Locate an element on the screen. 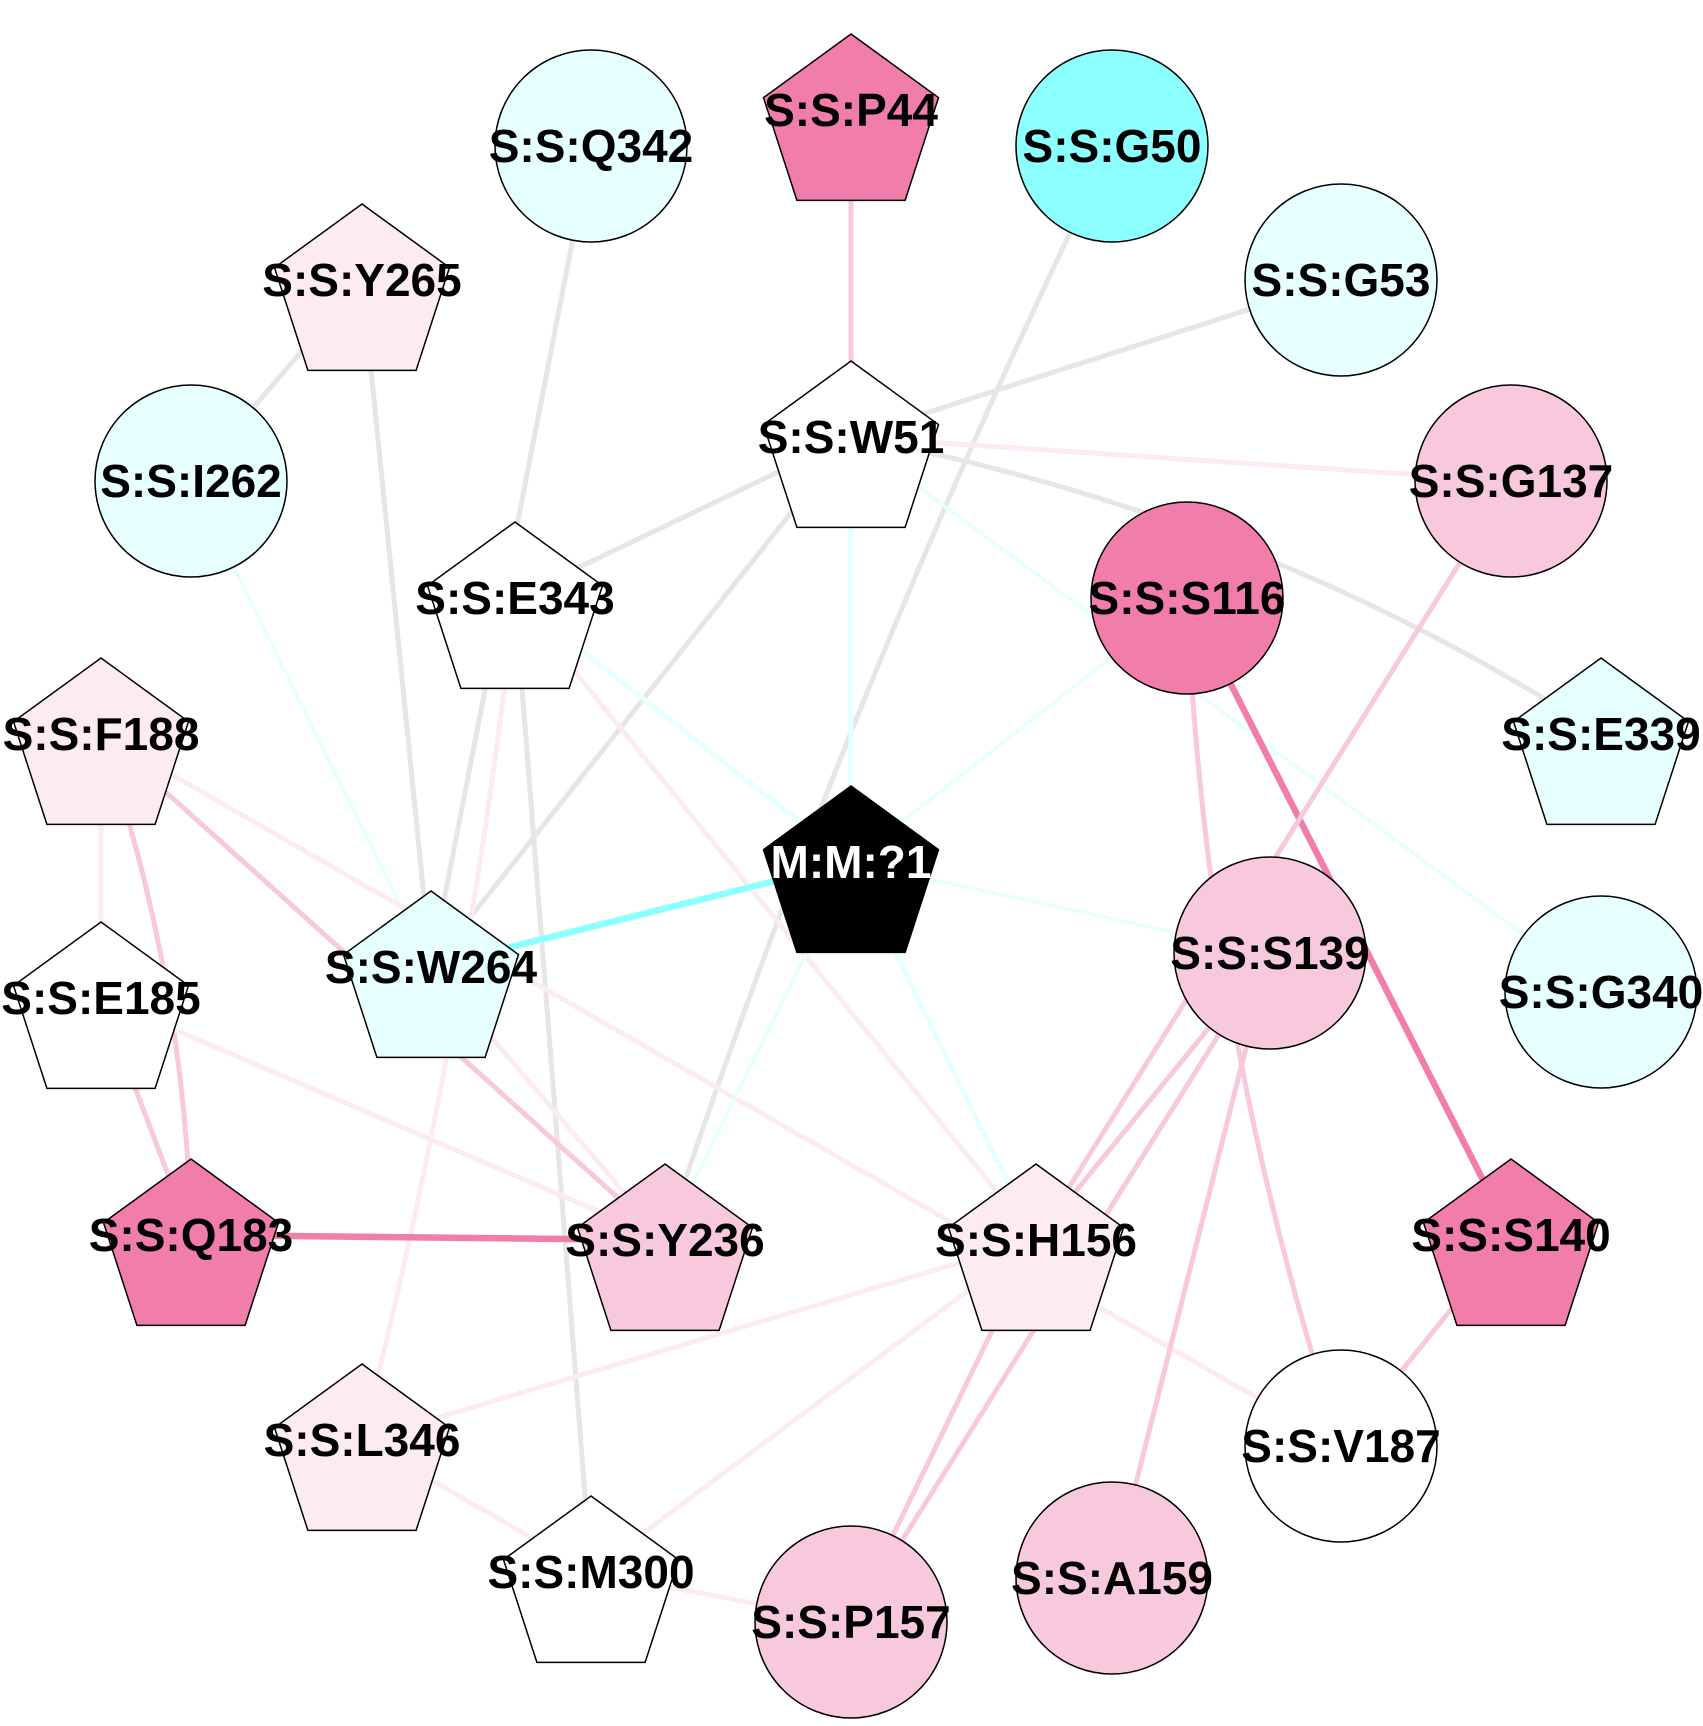 This screenshot has width=1703, height=1726. node-y265: S:S:Y265 is located at coordinates (362, 287).